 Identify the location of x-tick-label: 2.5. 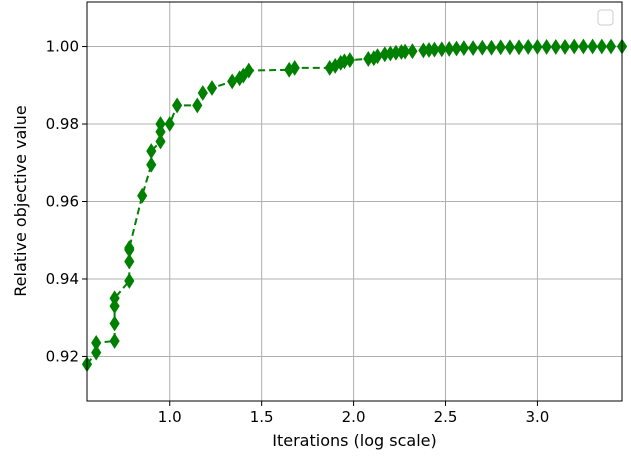
(446, 417).